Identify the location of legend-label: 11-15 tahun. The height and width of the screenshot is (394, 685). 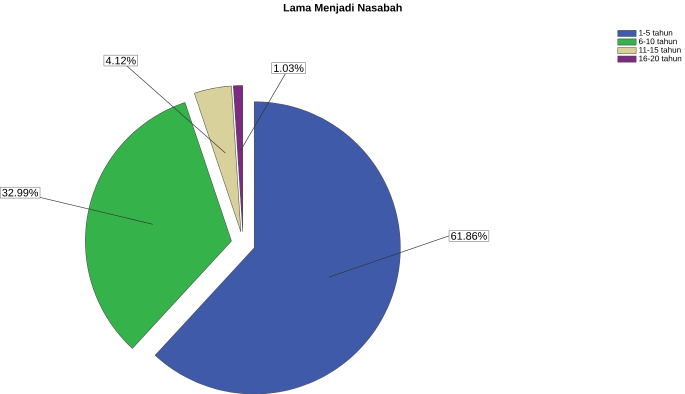
(660, 49).